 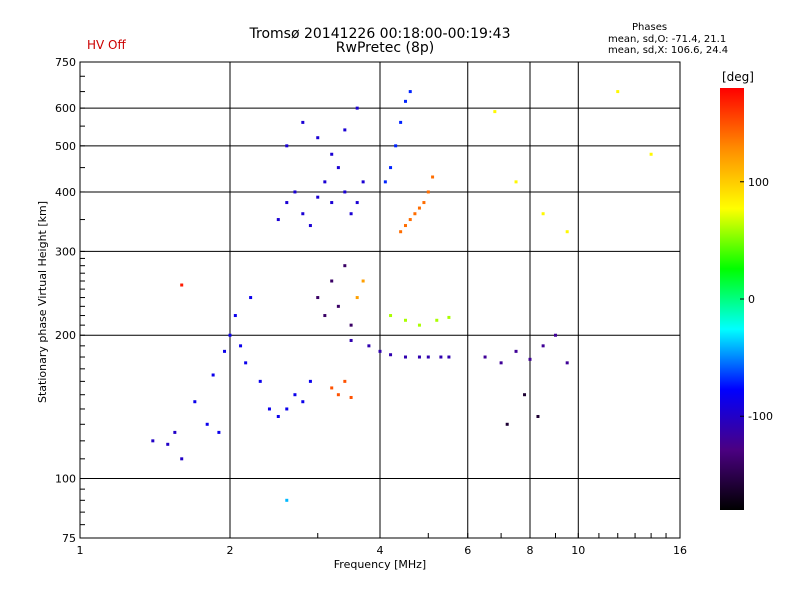 I want to click on x-tick-label: 4, so click(x=380, y=550).